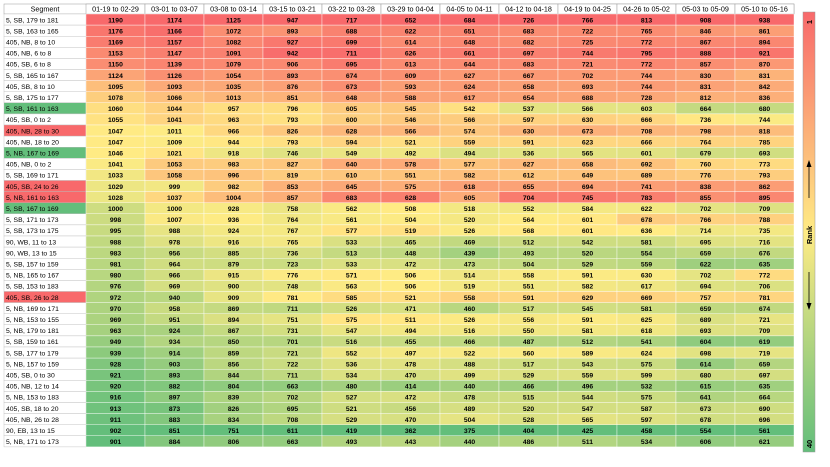 This screenshot has height=467, width=830. Describe the element at coordinates (234, 131) in the screenshot. I see `cell-value: 966` at that location.